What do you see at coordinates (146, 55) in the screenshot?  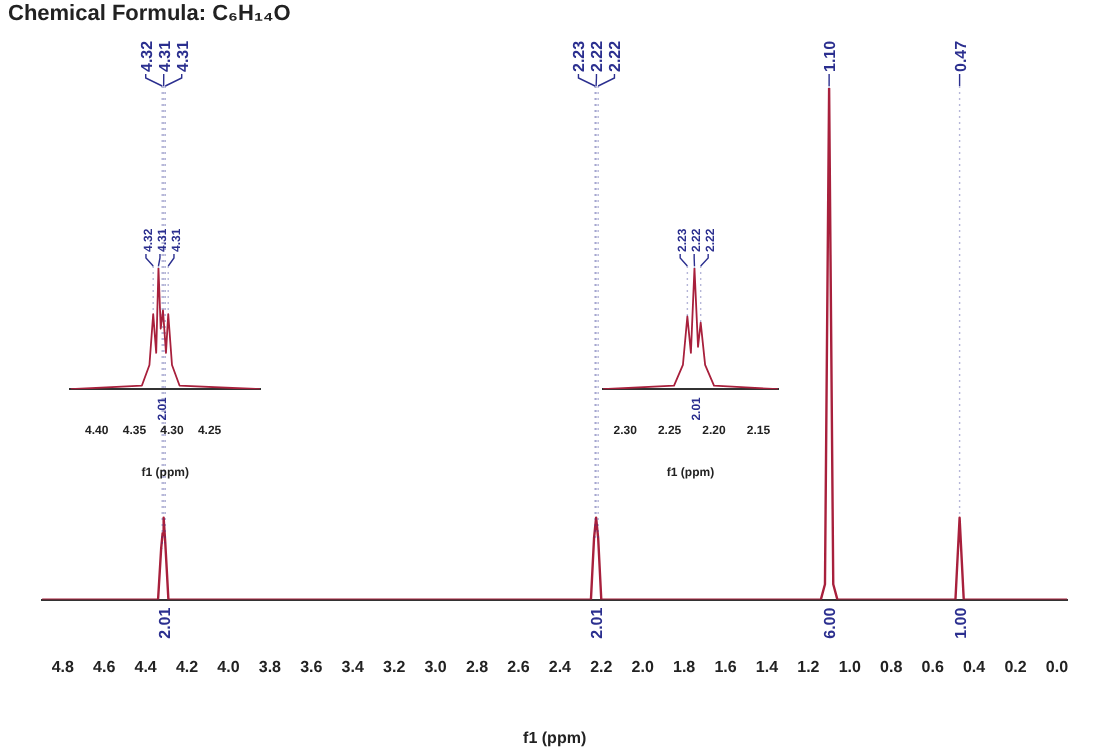 I see `annotation: 4.32` at bounding box center [146, 55].